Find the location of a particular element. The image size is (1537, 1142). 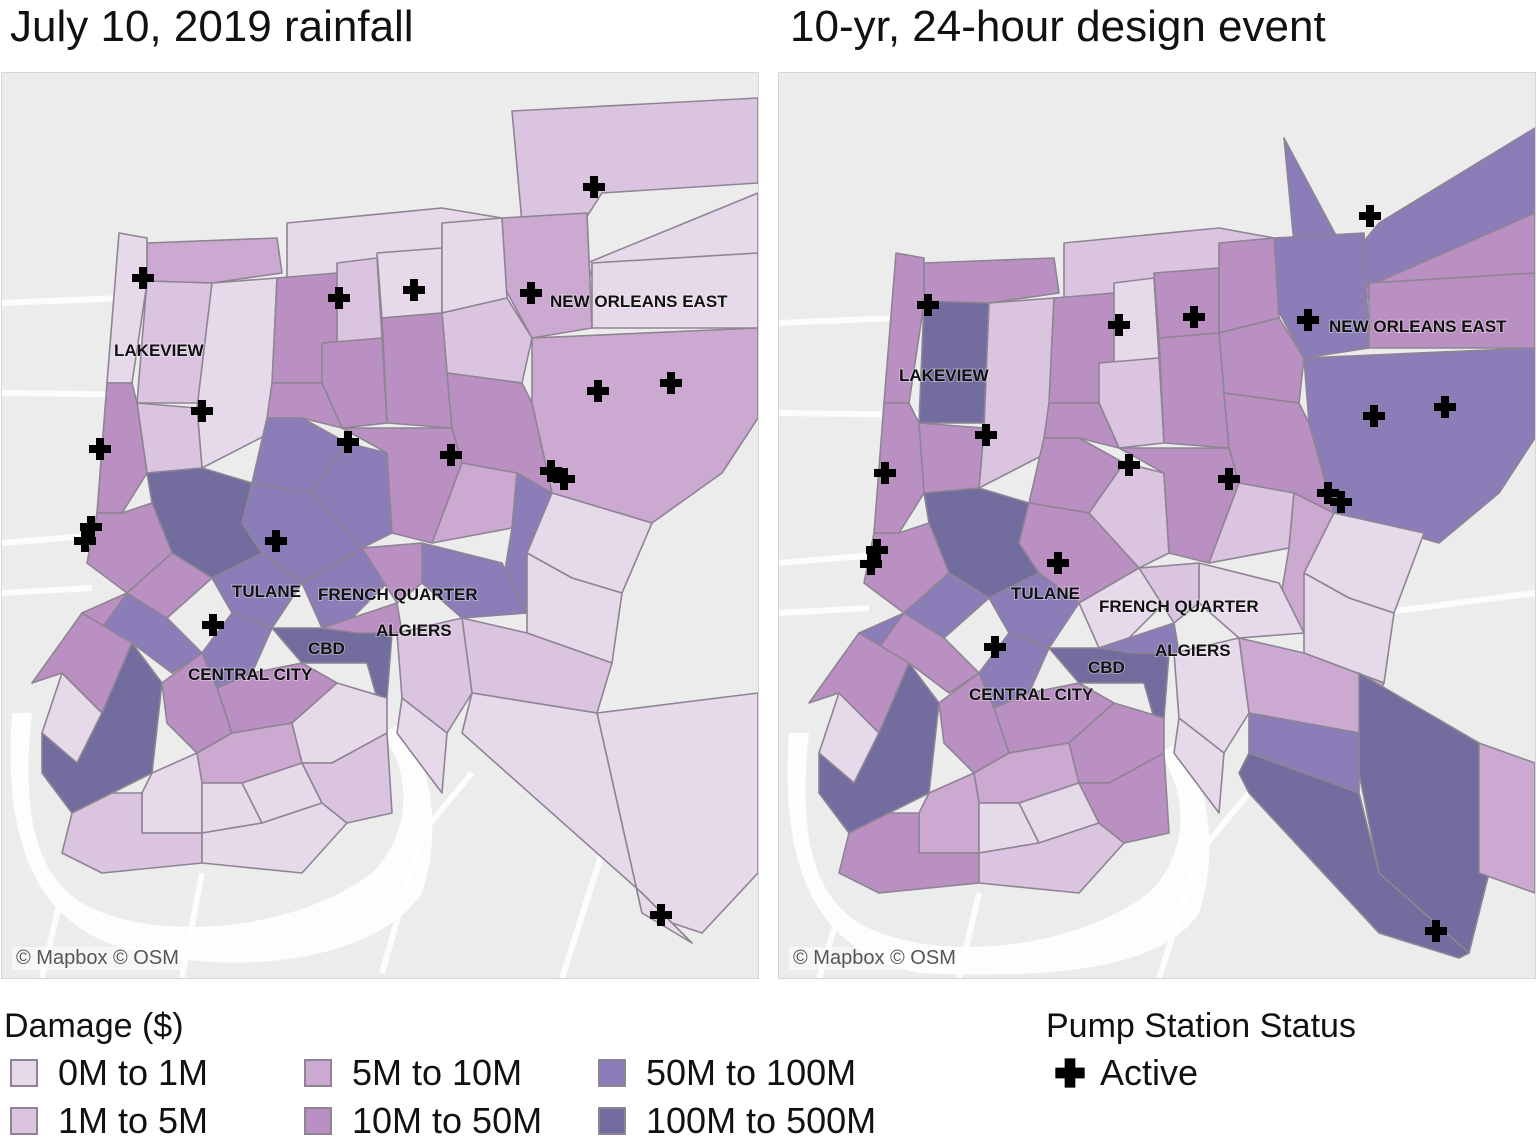

nbhd-lakeview-s is located at coordinates (951, 458).